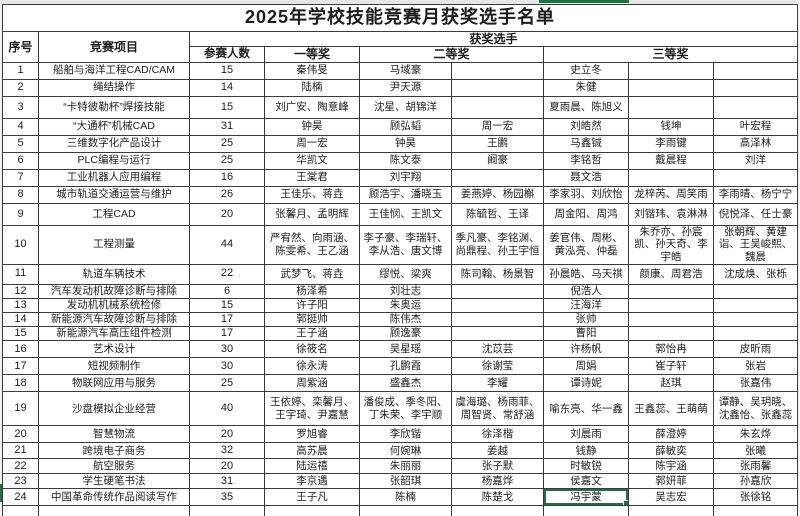  I want to click on third-prize-cell: 刘皓然, so click(586, 126).